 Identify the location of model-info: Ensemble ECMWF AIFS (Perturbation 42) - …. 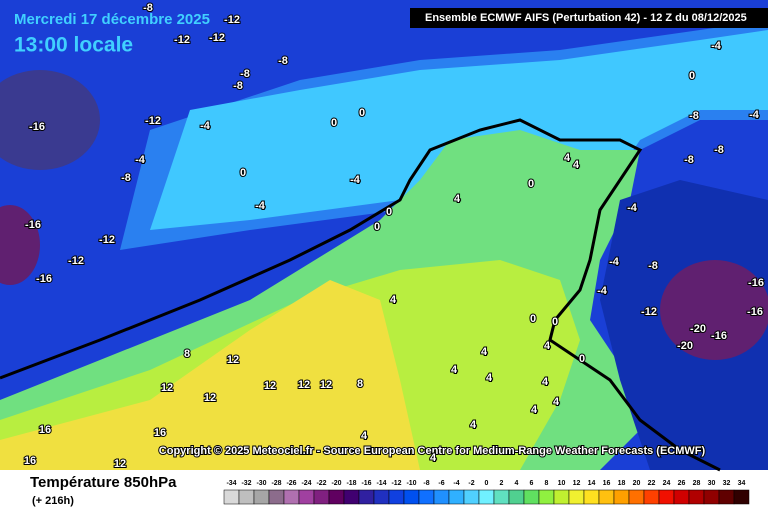
(586, 18).